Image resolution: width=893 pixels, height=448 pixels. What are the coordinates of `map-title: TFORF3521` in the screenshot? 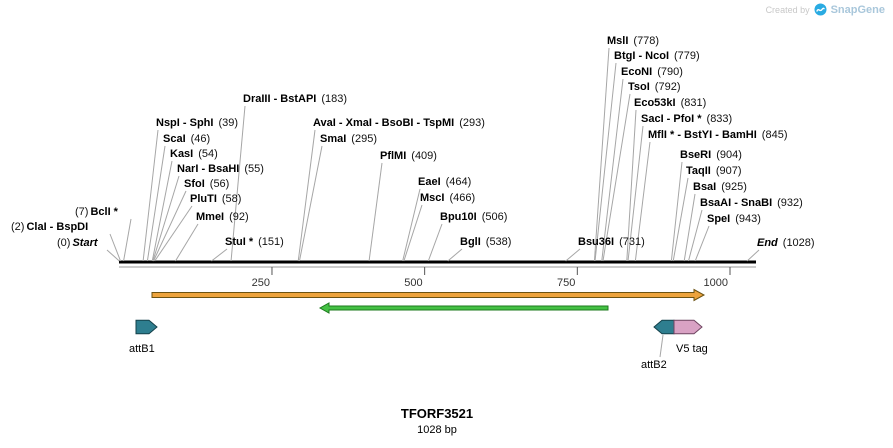 It's located at (437, 413).